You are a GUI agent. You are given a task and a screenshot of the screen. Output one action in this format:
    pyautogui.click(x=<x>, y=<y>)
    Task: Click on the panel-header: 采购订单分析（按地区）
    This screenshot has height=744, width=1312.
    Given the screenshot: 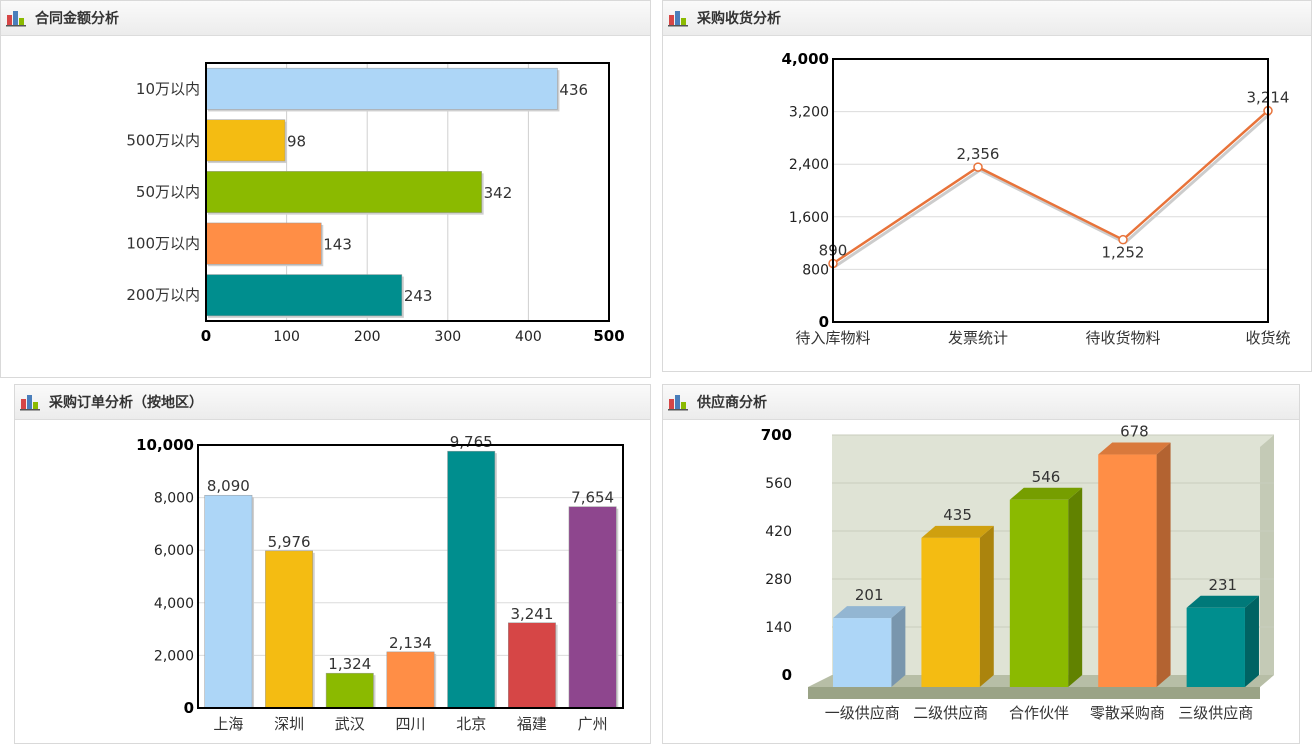 What is the action you would take?
    pyautogui.click(x=332, y=402)
    